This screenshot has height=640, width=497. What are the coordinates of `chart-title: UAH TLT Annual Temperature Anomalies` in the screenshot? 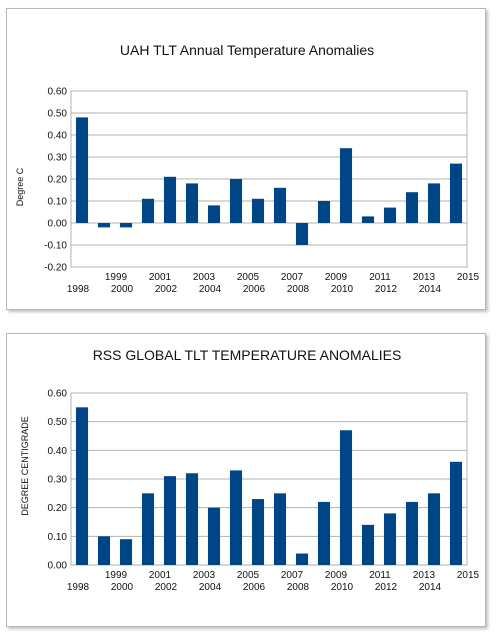 It's located at (247, 50).